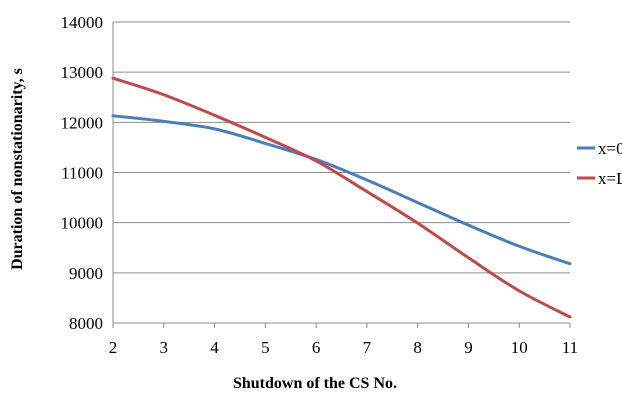 The width and height of the screenshot is (622, 393). Describe the element at coordinates (468, 347) in the screenshot. I see `x-tick-label: 9` at that location.